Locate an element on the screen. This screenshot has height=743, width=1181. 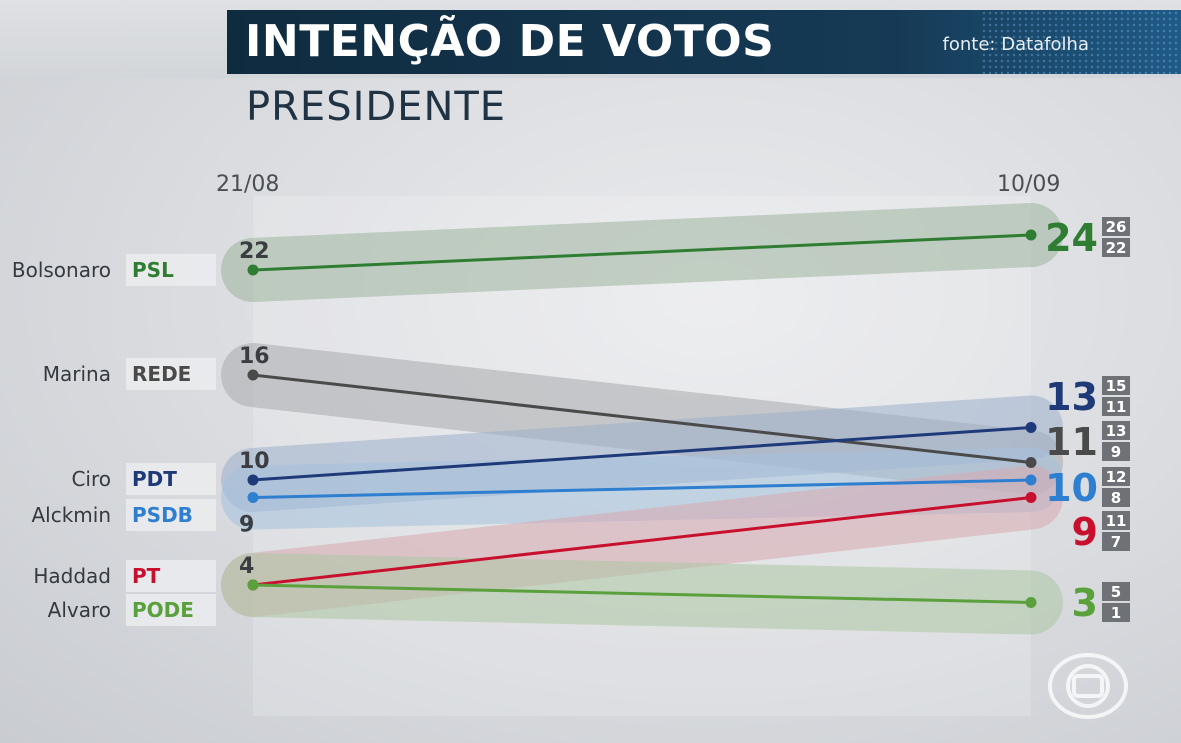
candidate-name-alvaro: Alvaro is located at coordinates (79, 610).